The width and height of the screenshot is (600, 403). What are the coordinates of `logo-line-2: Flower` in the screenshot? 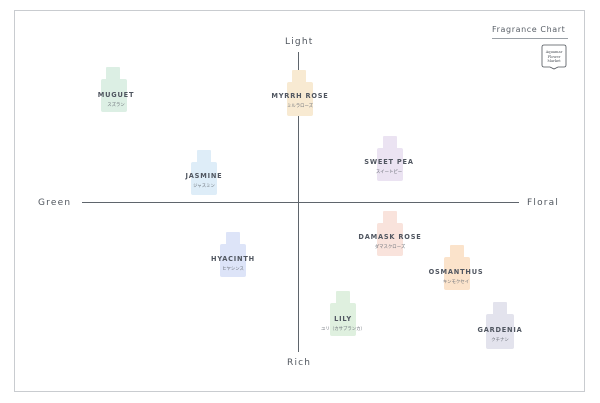 It's located at (554, 56).